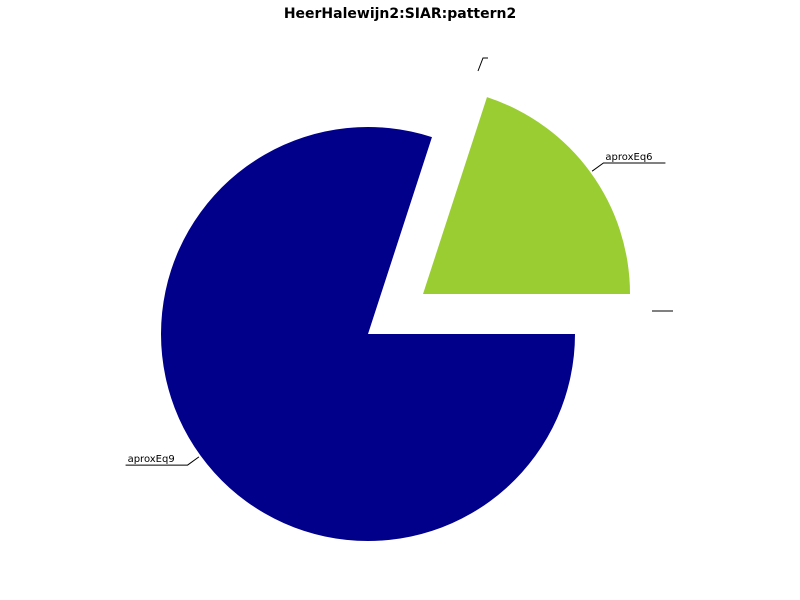 The image size is (800, 600). I want to click on leader-line-aproxEq9, so click(162, 461).